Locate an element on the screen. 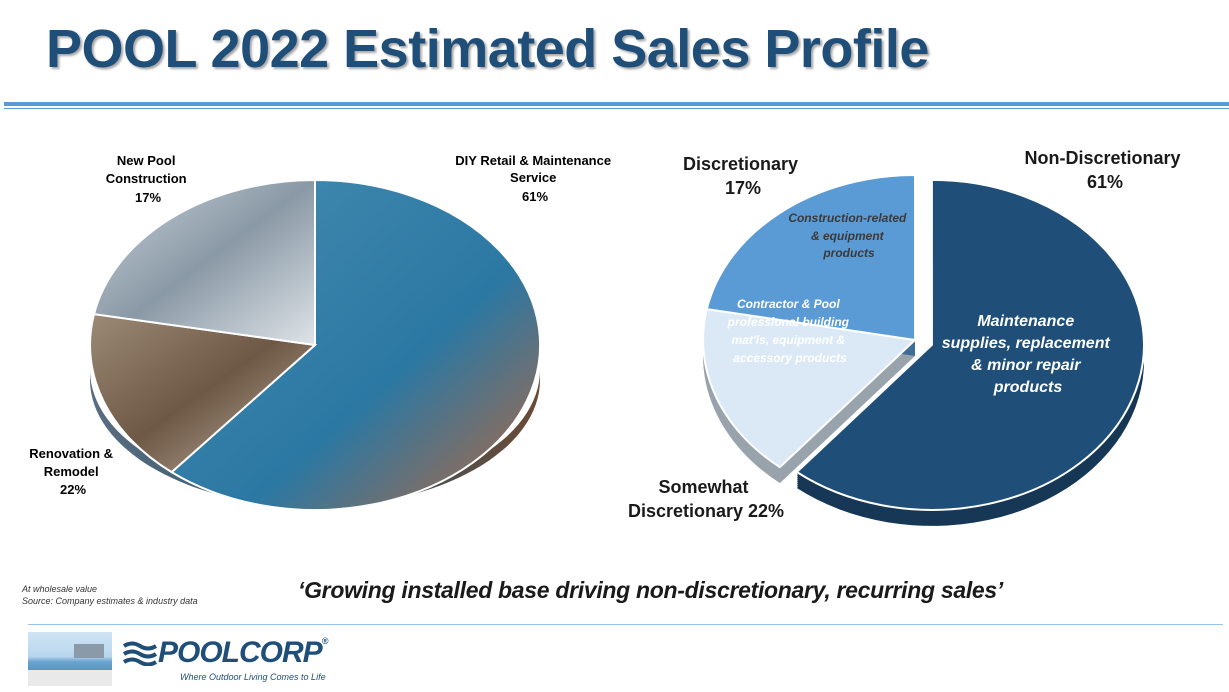  pool-thumbnail-image is located at coordinates (70, 659).